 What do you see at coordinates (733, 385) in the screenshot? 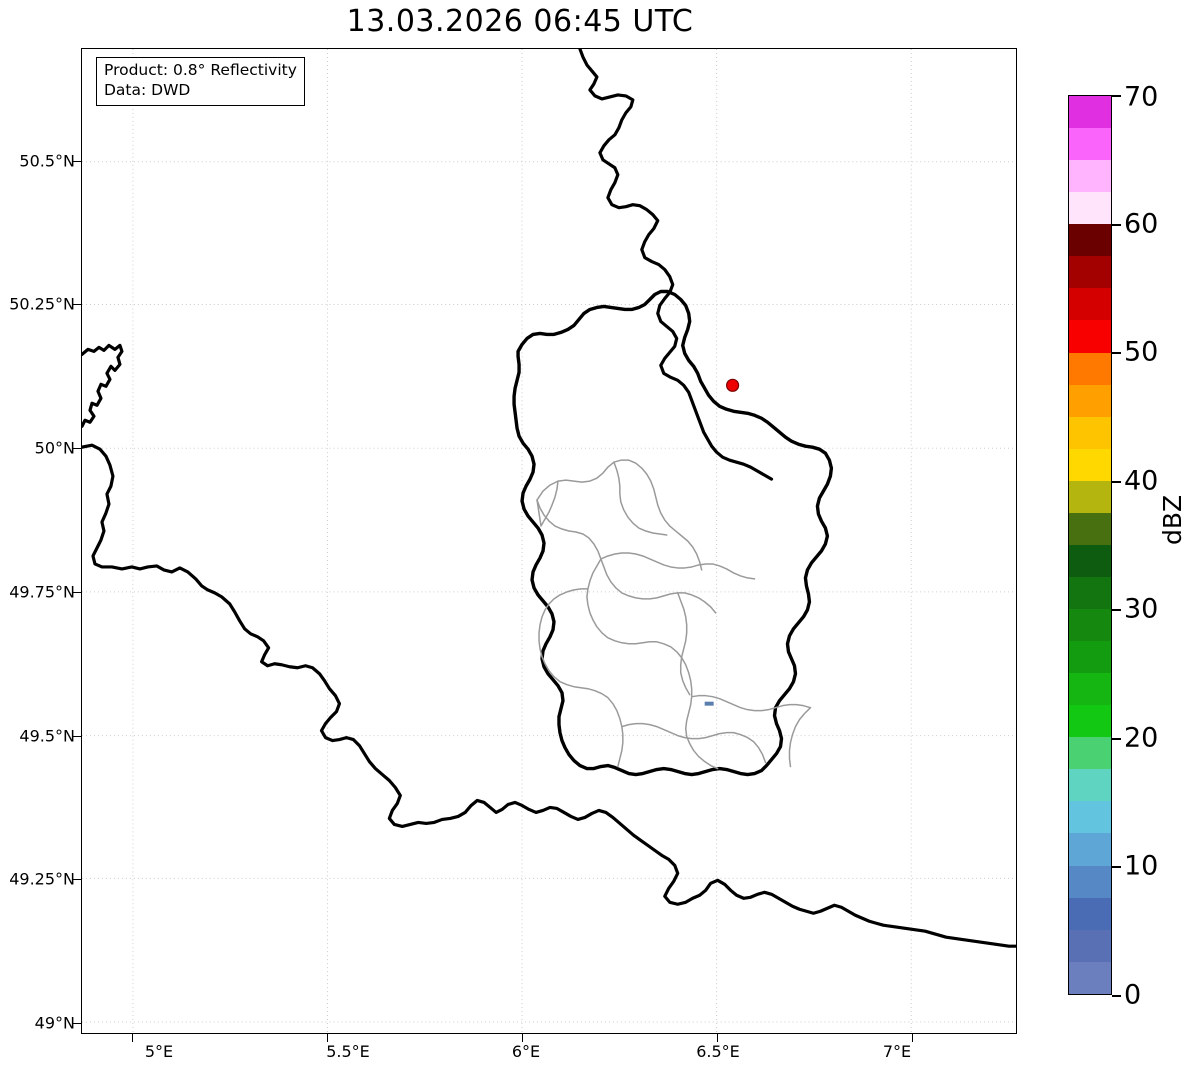
I see `radar-site-marker` at bounding box center [733, 385].